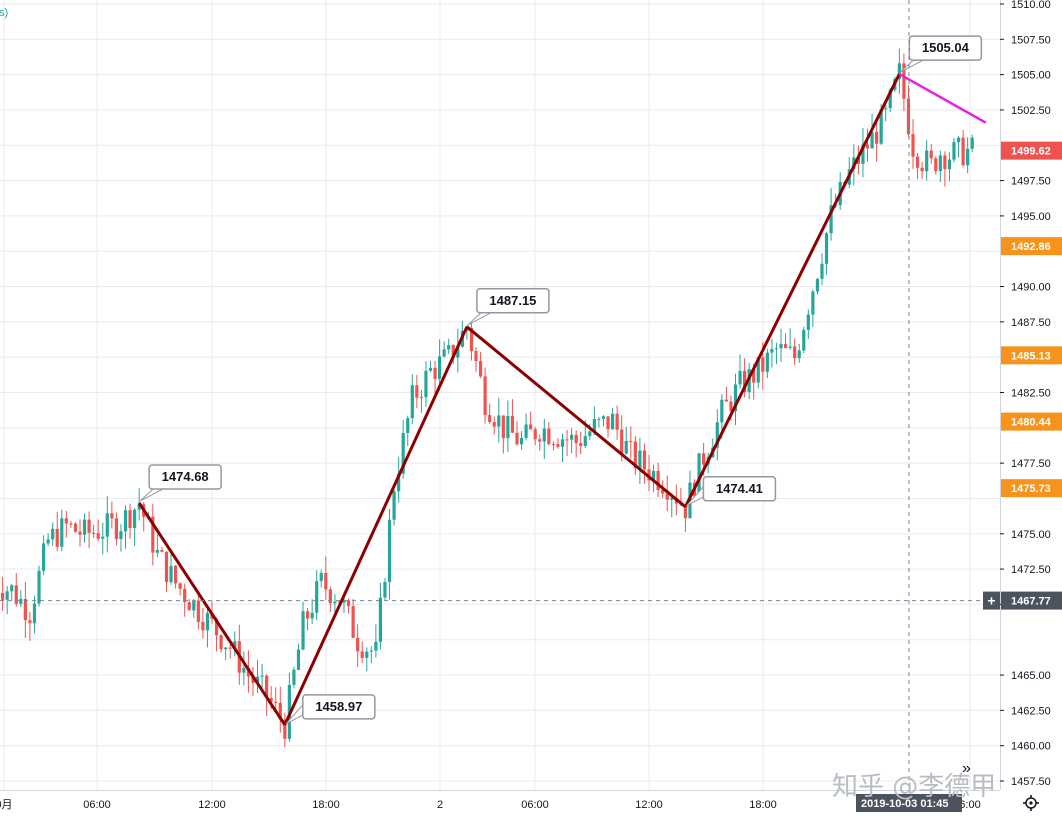 This screenshot has width=1062, height=830. Describe the element at coordinates (1031, 217) in the screenshot. I see `price-tick-label: 1495.00` at that location.